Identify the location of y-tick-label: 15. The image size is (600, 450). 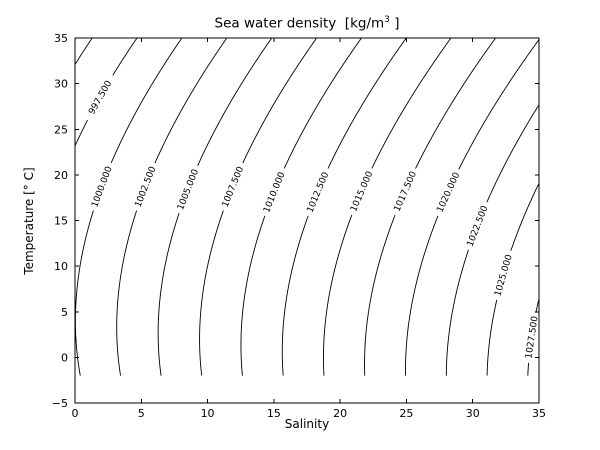
(61, 221).